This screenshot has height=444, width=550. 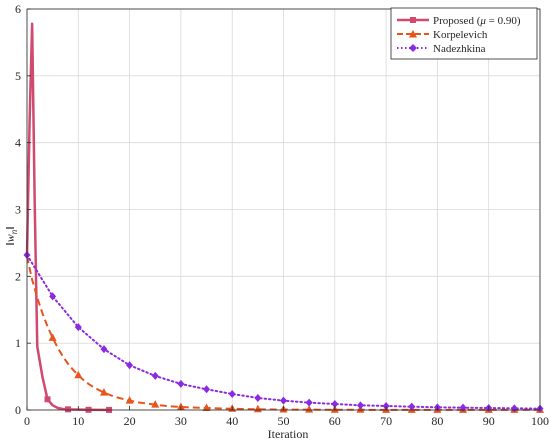 What do you see at coordinates (18, 276) in the screenshot?
I see `y-tick-label: 2` at bounding box center [18, 276].